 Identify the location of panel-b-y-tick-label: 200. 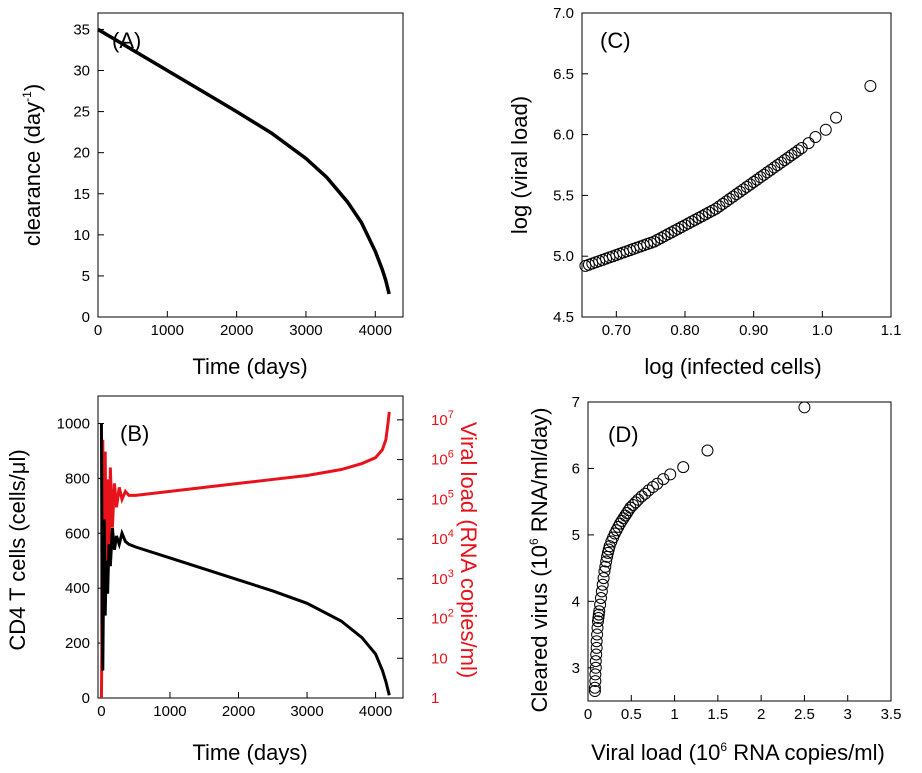
(77, 643).